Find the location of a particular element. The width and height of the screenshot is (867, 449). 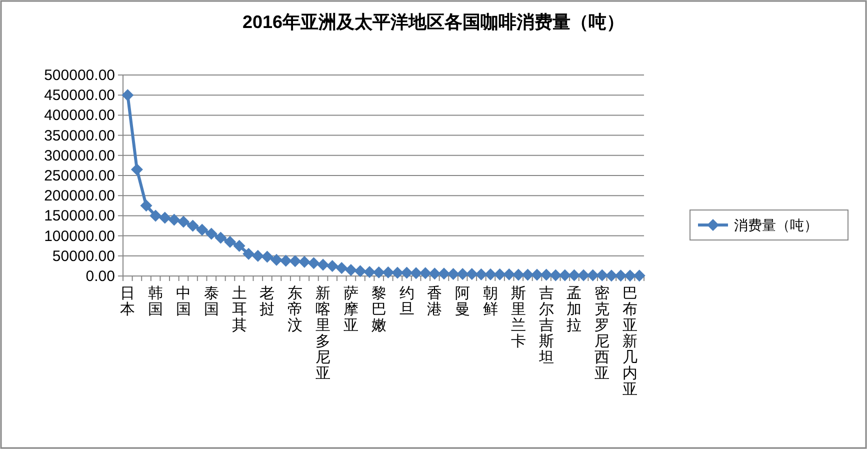

x-tick-label: 孟加拉 is located at coordinates (574, 309).